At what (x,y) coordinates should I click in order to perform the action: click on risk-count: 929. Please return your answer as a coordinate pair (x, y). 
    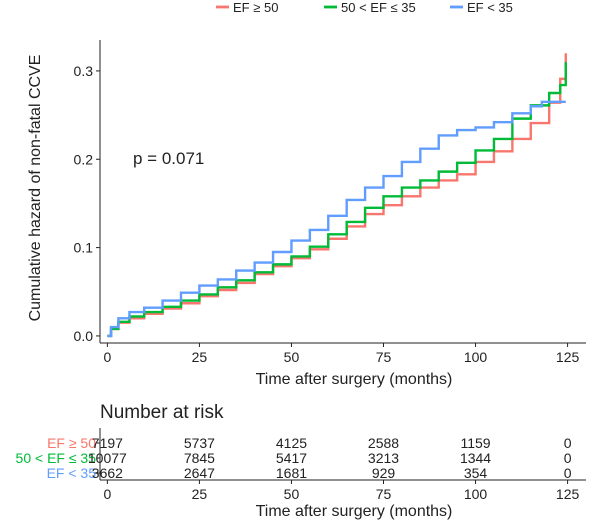
    Looking at the image, I should click on (384, 473).